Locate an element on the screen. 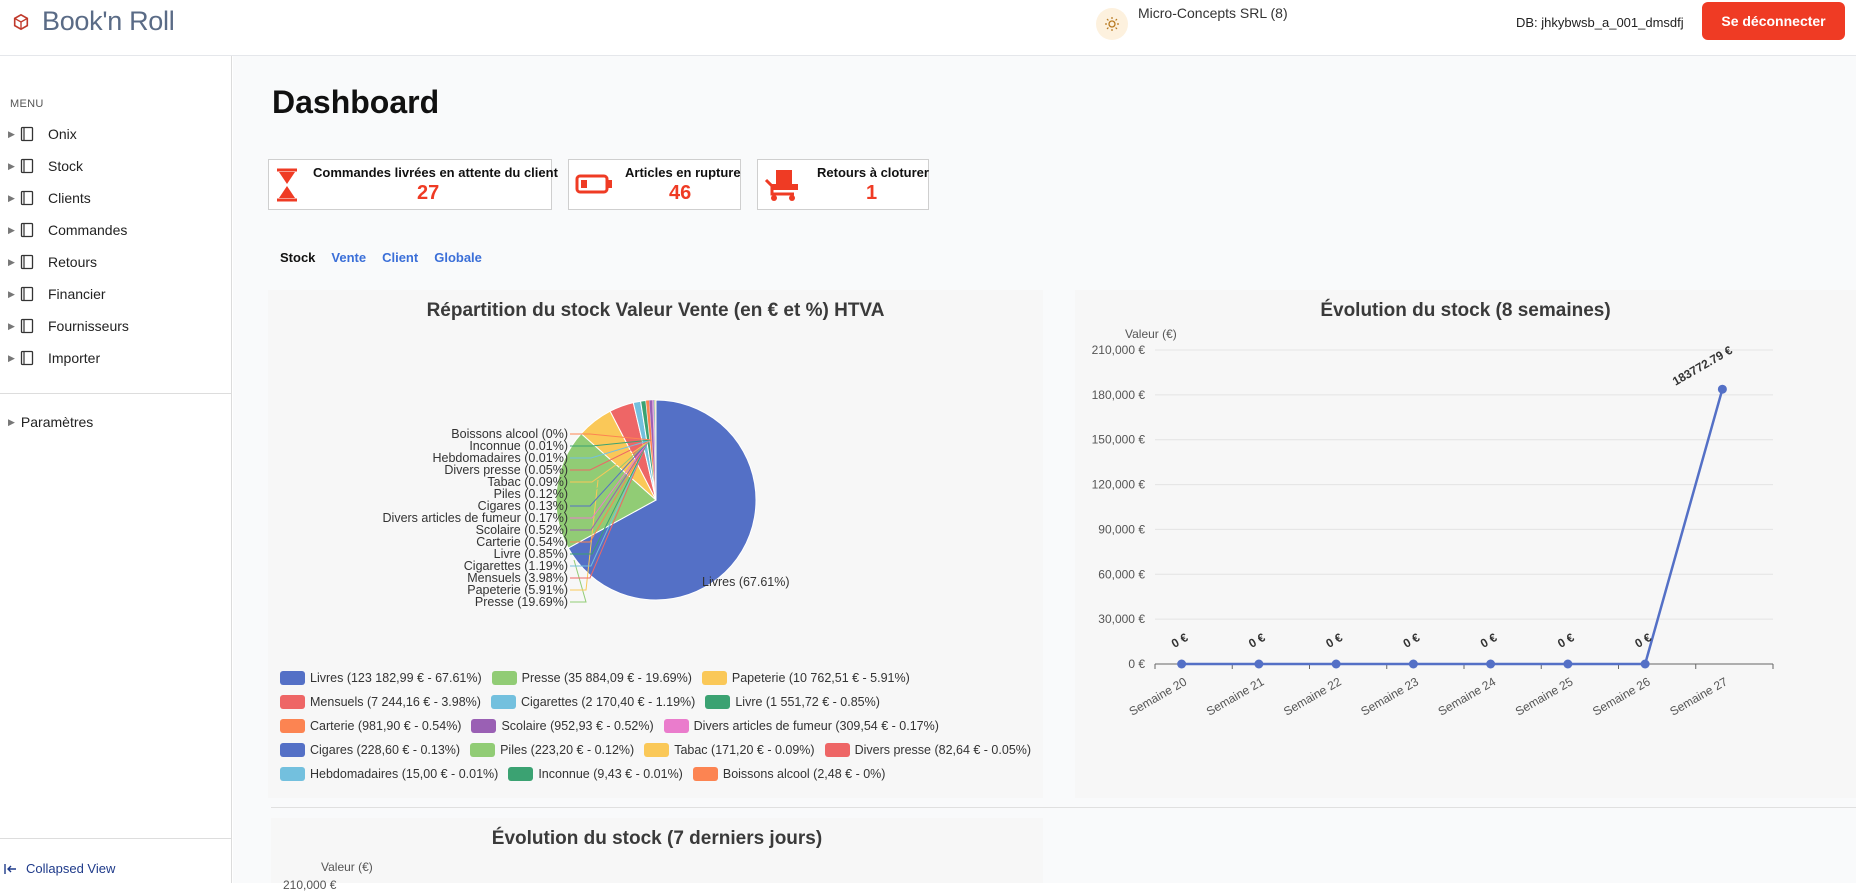 This screenshot has height=892, width=1856. y-axis-label: Valeur (€) is located at coordinates (1151, 334).